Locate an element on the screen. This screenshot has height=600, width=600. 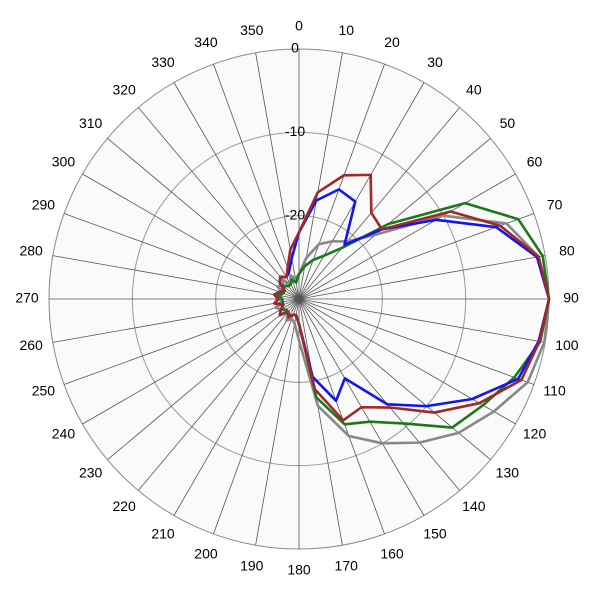
theta-tick-label: 220 is located at coordinates (124, 506).